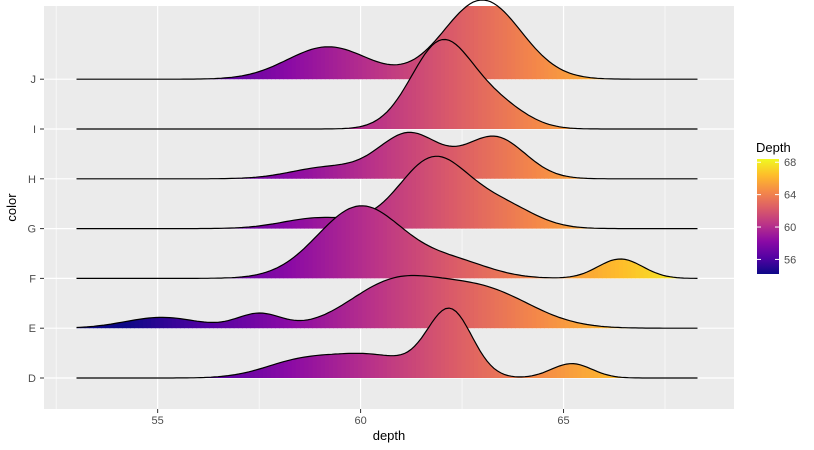 Image resolution: width=814 pixels, height=450 pixels. Describe the element at coordinates (387, 192) in the screenshot. I see `ridge-line-G` at that location.